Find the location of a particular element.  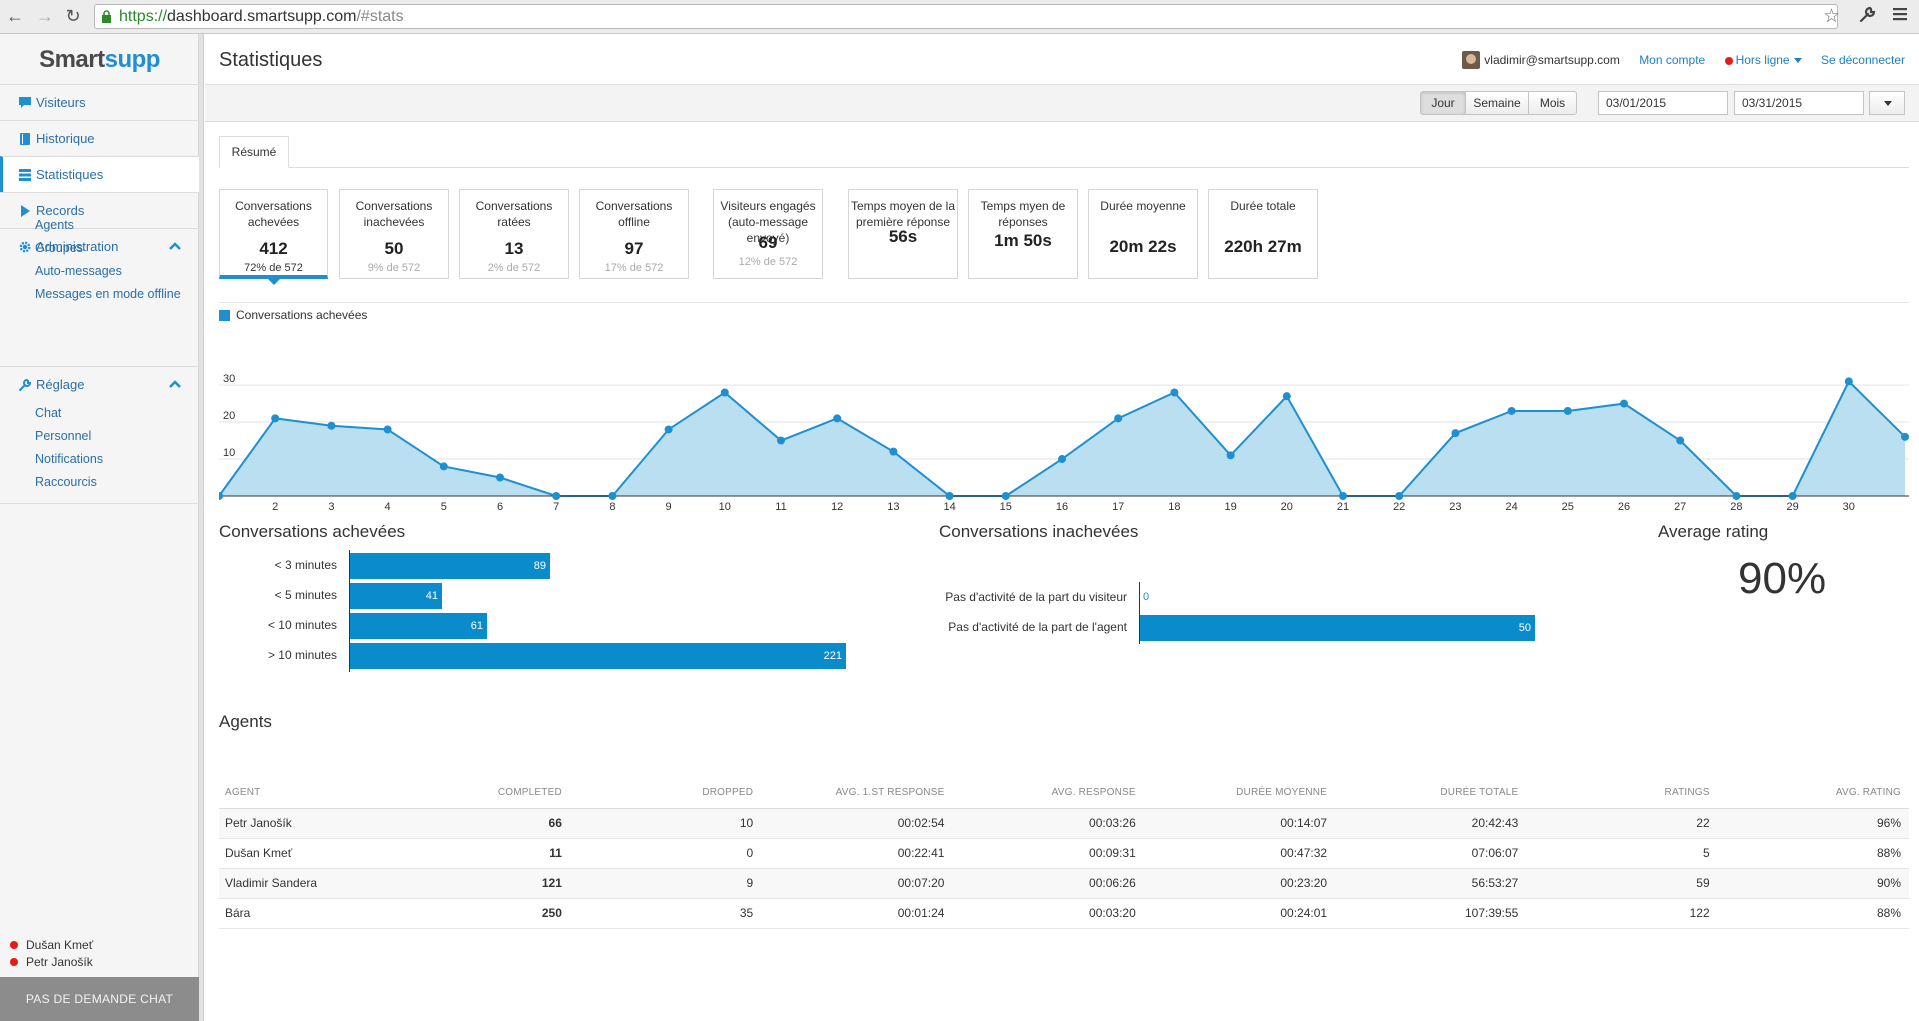

chat-request-button: PAS DE DEMANDE CHAT is located at coordinates (99, 999).